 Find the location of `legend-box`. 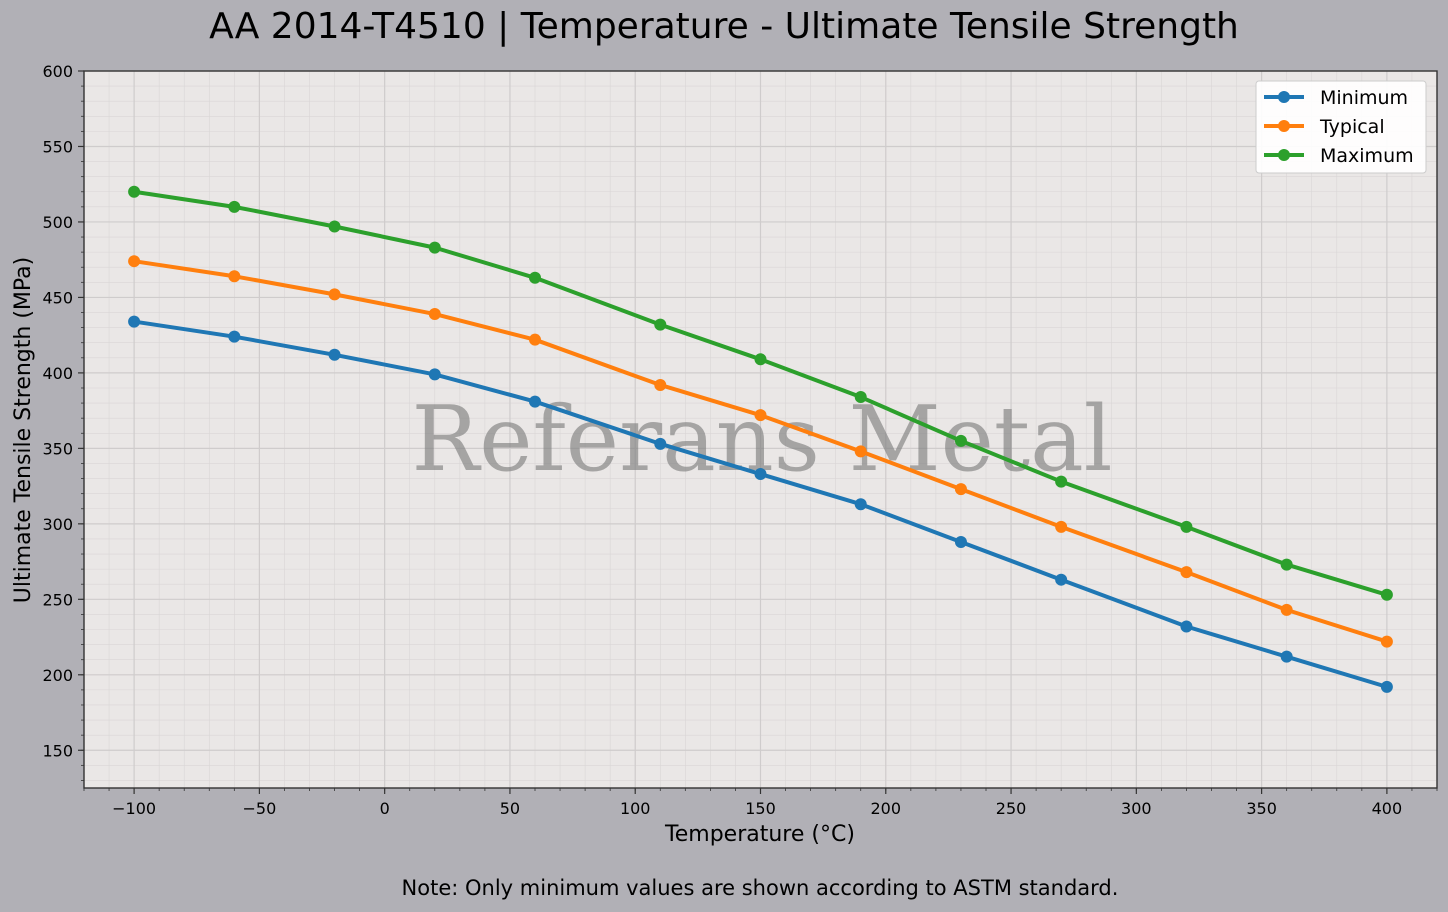

legend-box is located at coordinates (1341, 127).